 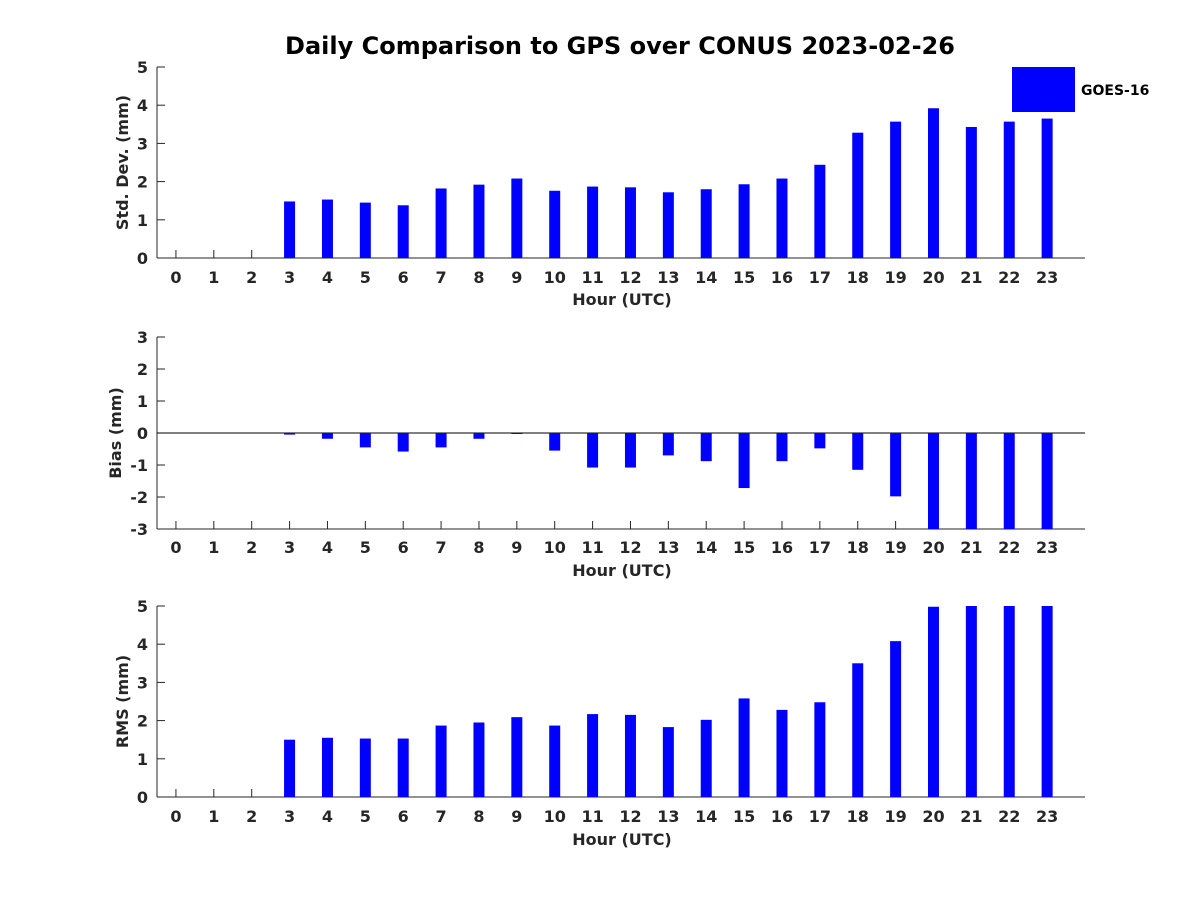 What do you see at coordinates (592, 547) in the screenshot?
I see `bias-x-tick-label: 11` at bounding box center [592, 547].